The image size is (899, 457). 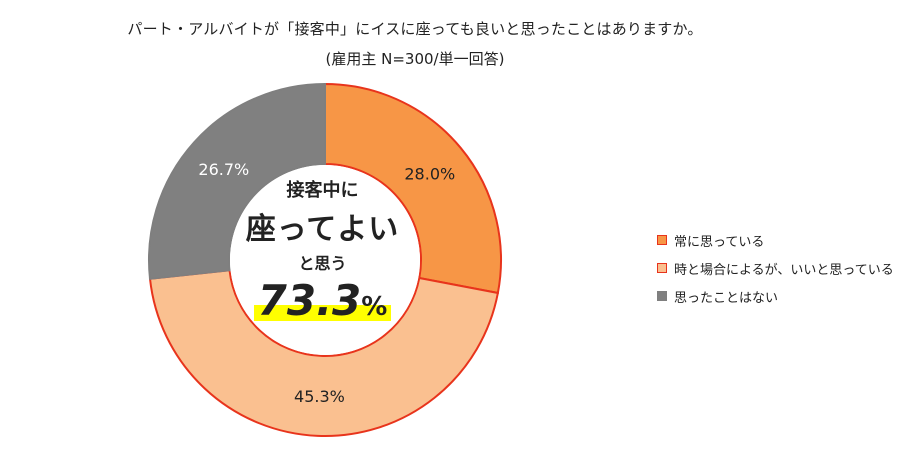 I want to click on center-unit: %, so click(x=374, y=307).